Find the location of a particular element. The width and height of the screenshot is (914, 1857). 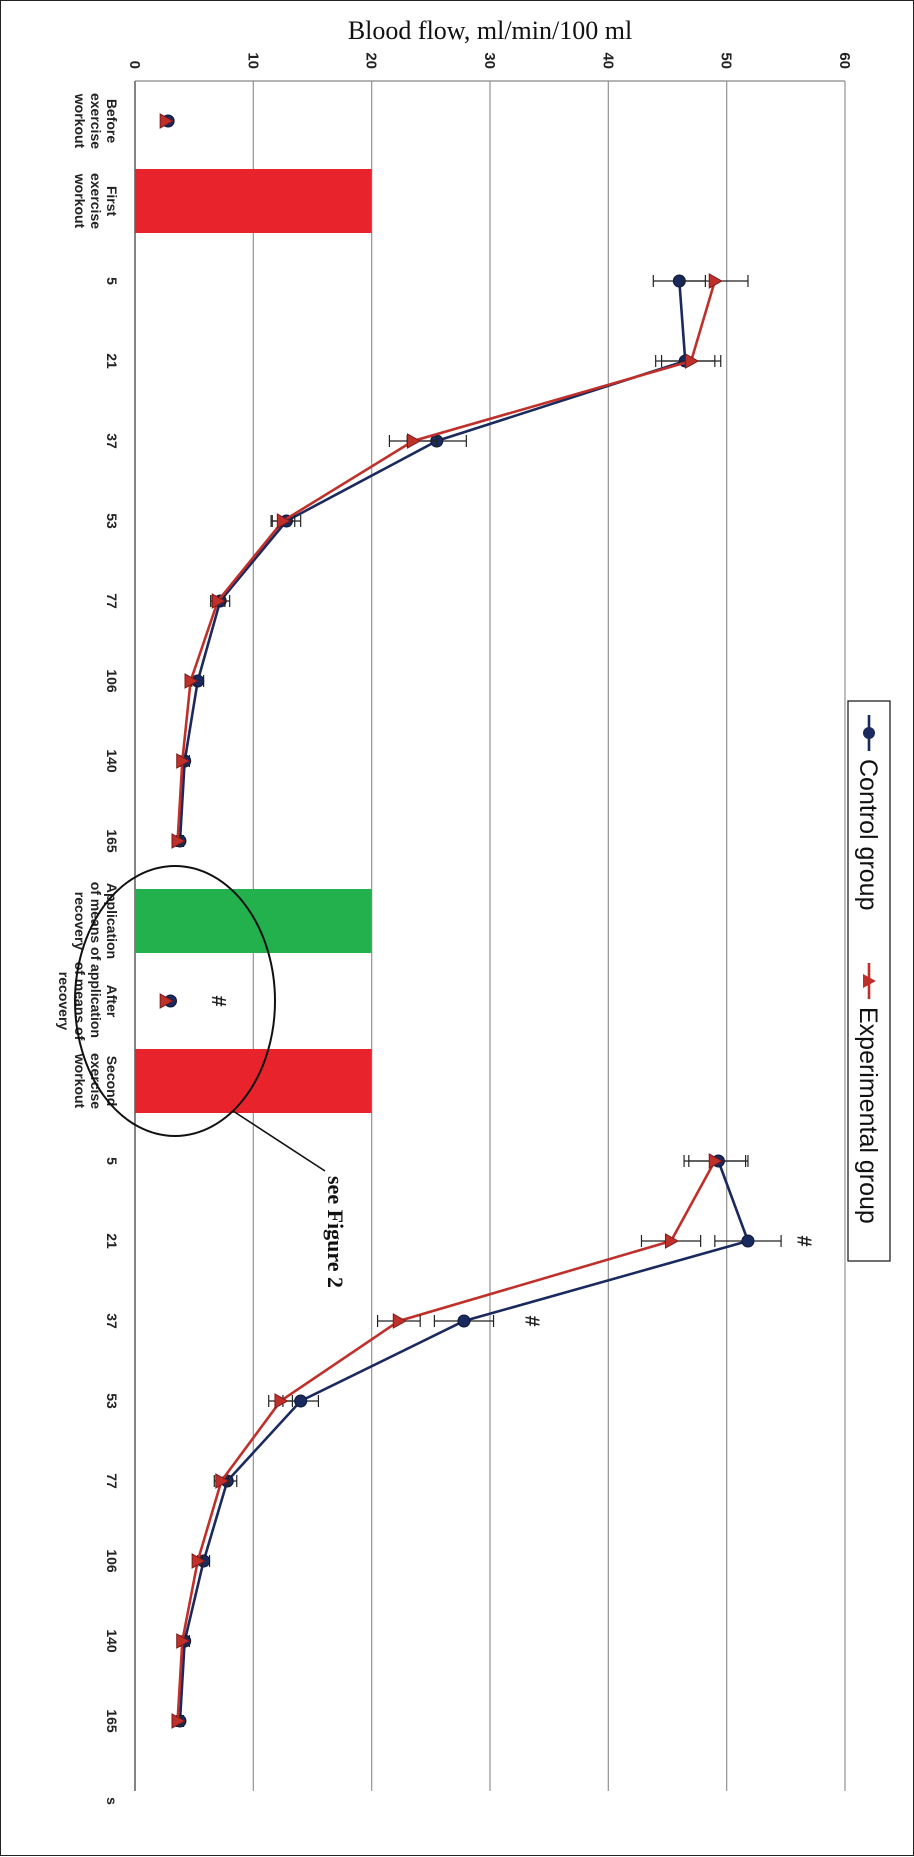

x-tick-label-17: 77 is located at coordinates (112, 1481).